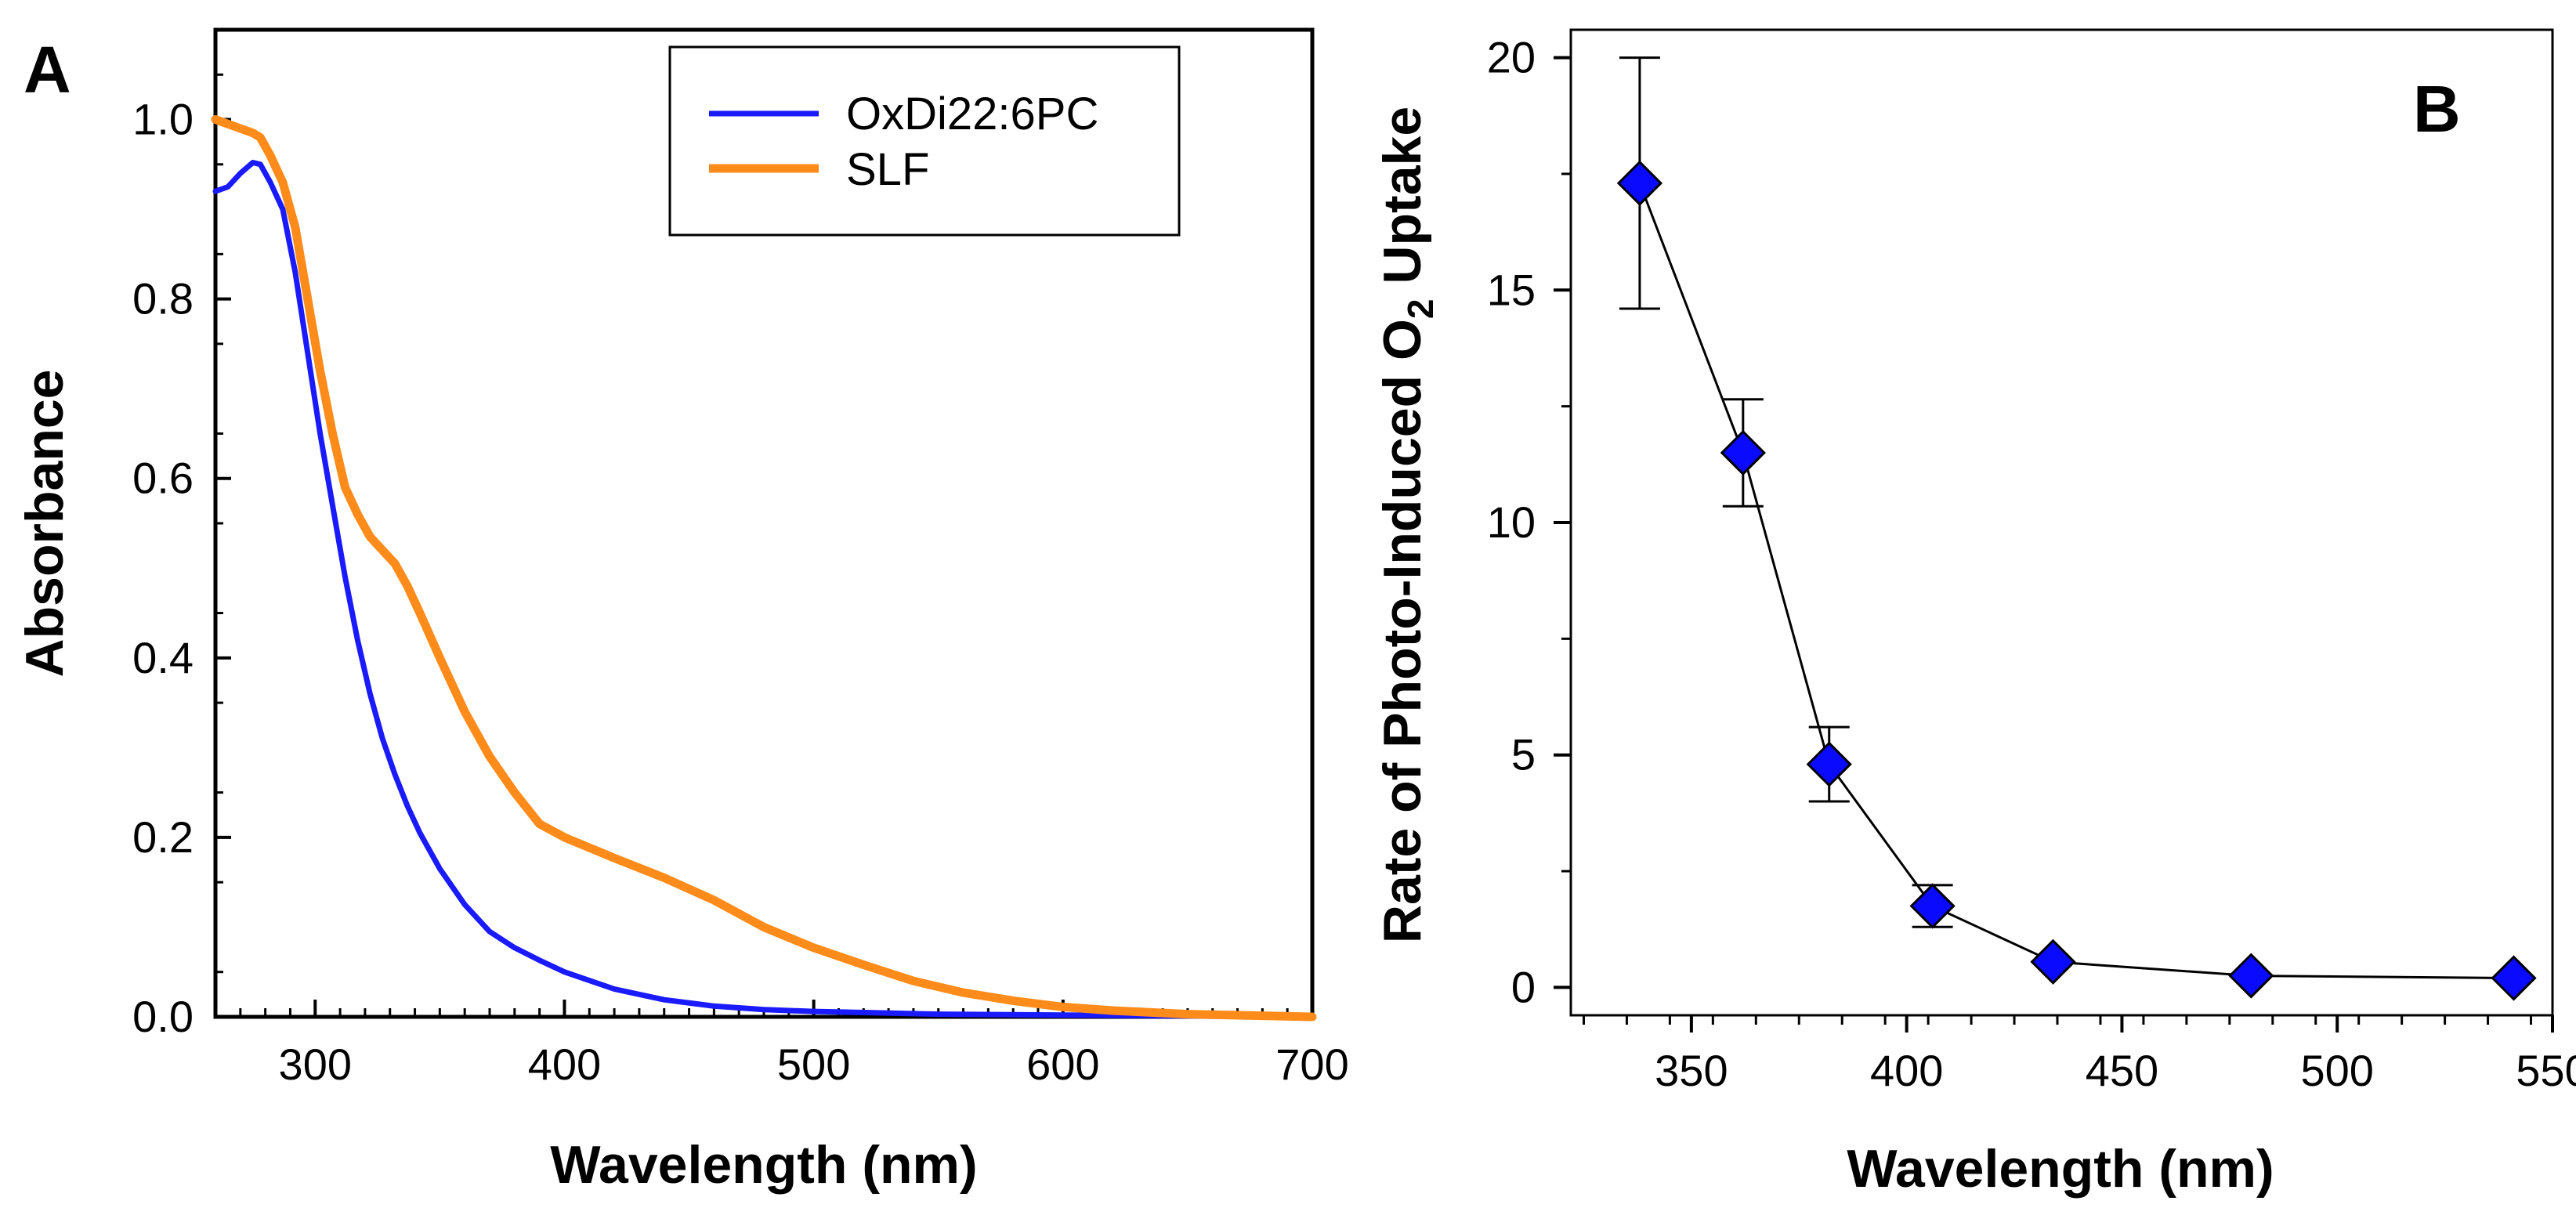 The image size is (2576, 1226). I want to click on y-title-subscript: 2, so click(1420, 308).